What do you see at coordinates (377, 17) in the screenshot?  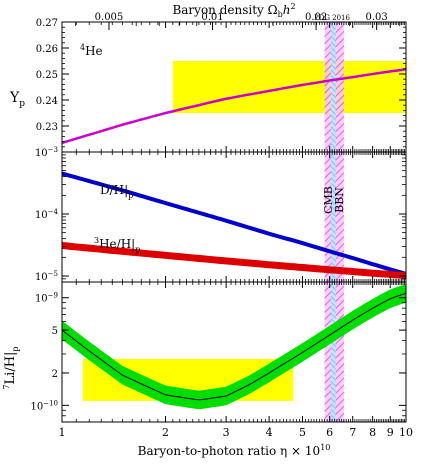 I see `top-tick-label: 0.03` at bounding box center [377, 17].